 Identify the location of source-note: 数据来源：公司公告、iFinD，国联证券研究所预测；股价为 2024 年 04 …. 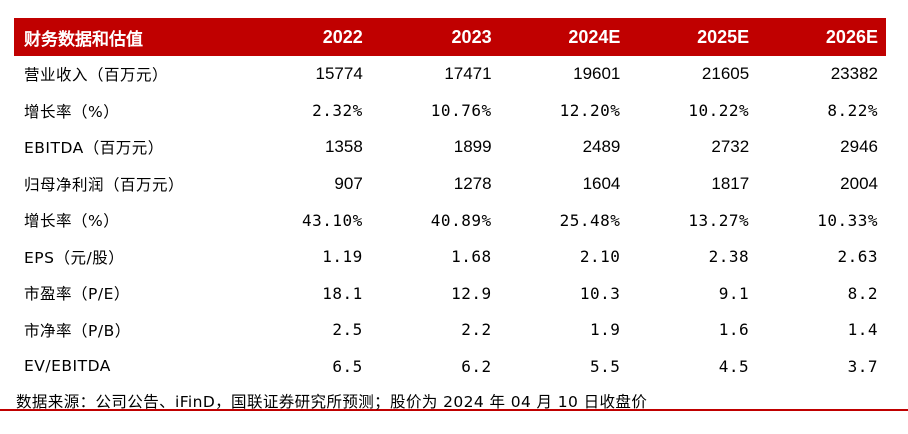
(332, 402).